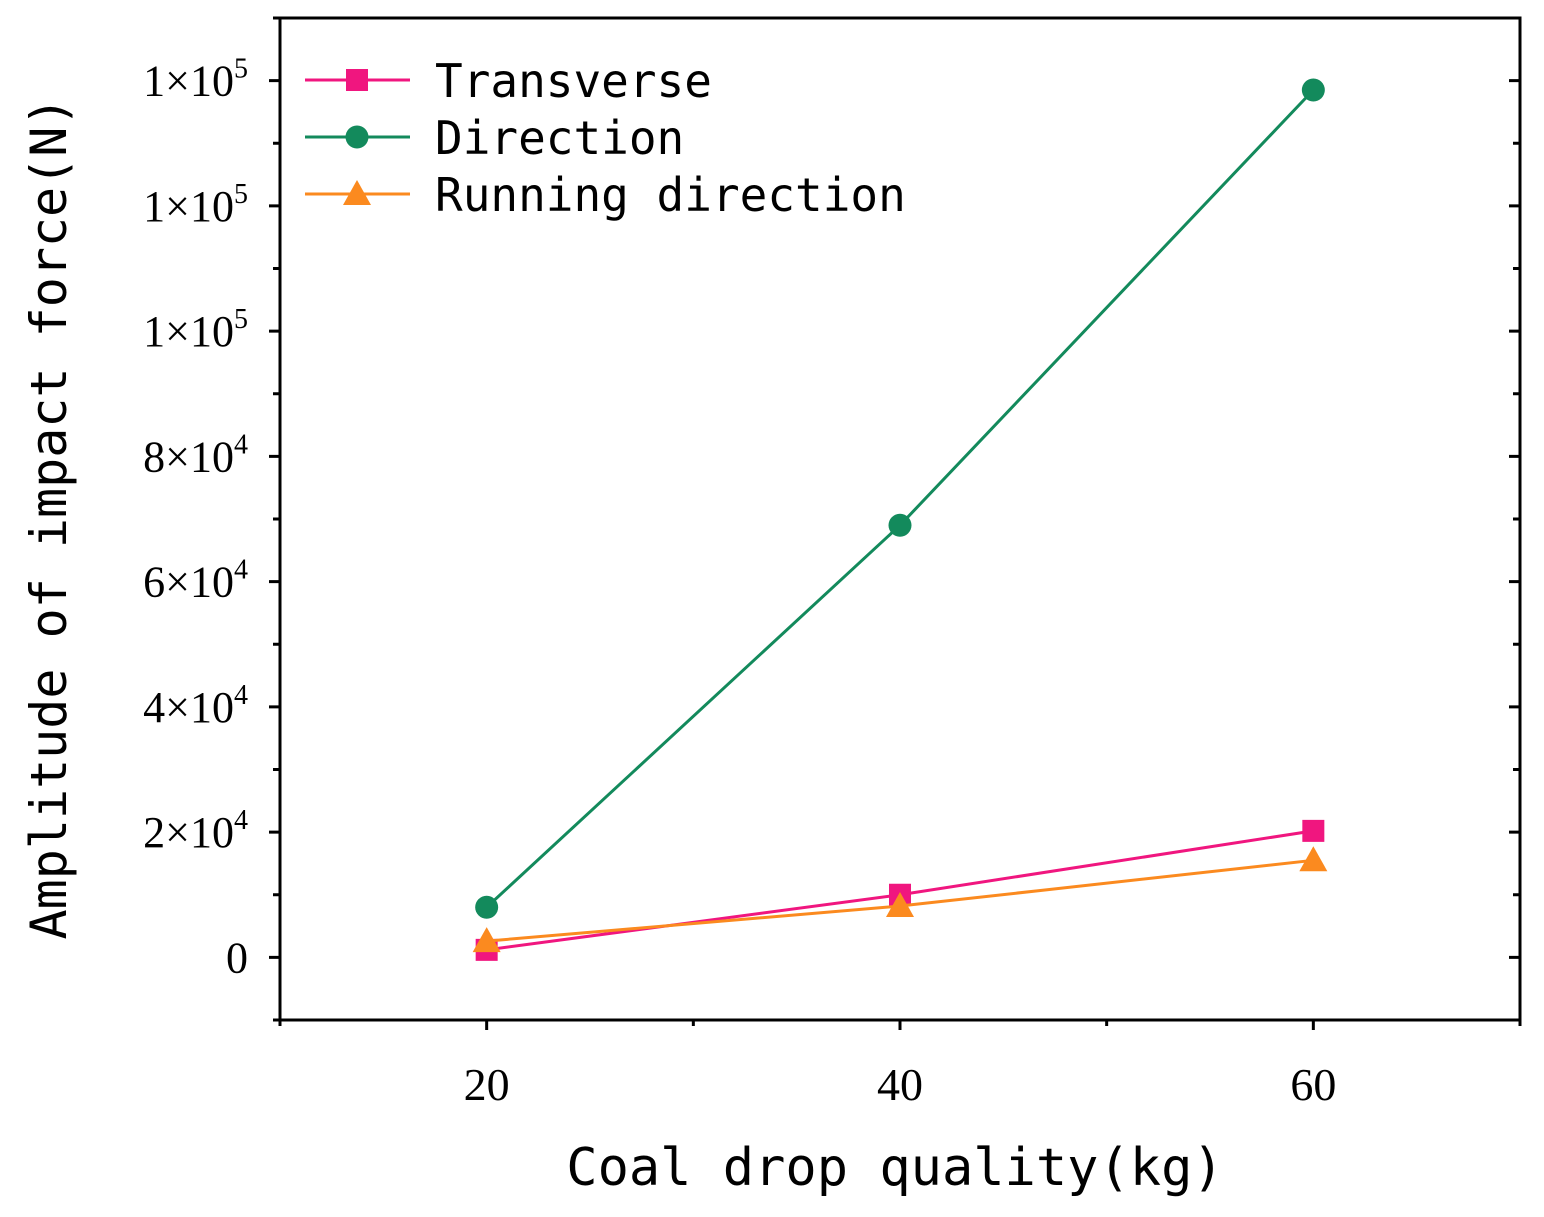  Describe the element at coordinates (894, 1168) in the screenshot. I see `x-axis-label: Coal drop quality(kg)` at that location.